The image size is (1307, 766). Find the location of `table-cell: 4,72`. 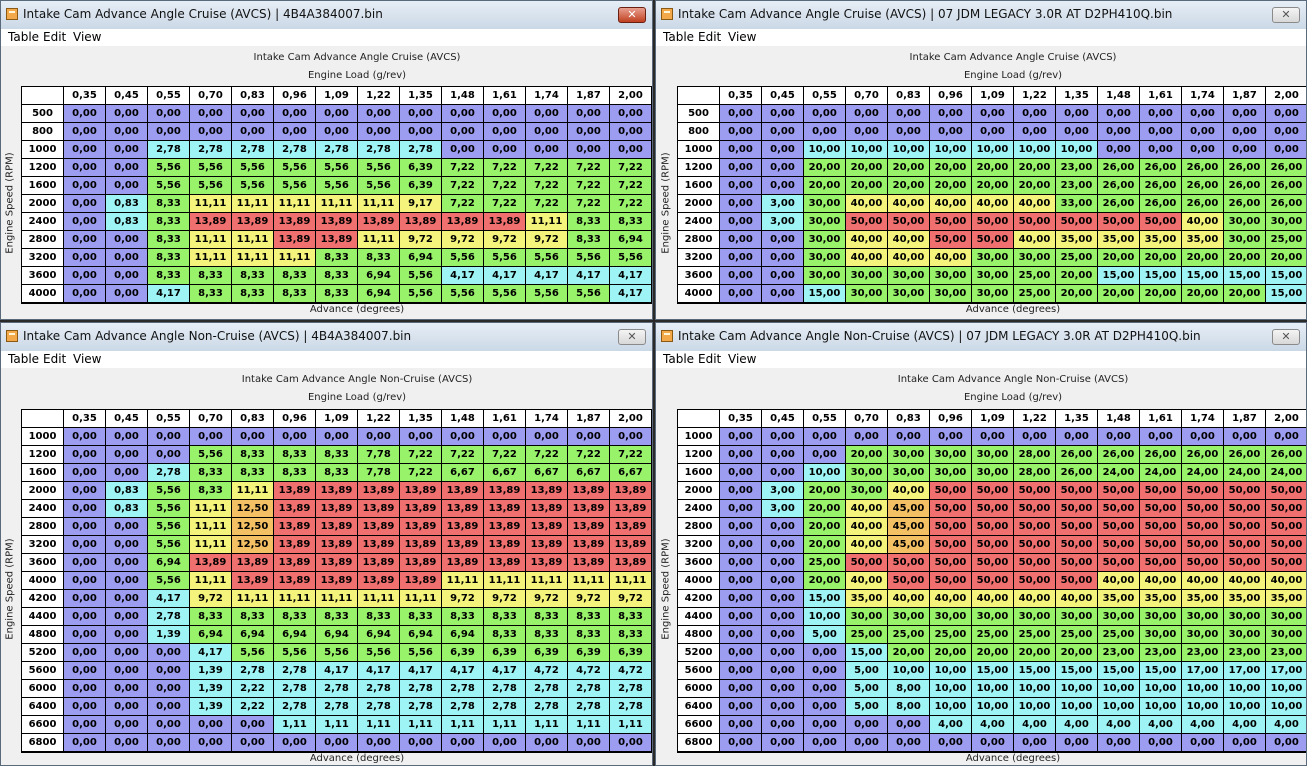

table-cell: 4,72 is located at coordinates (631, 671).